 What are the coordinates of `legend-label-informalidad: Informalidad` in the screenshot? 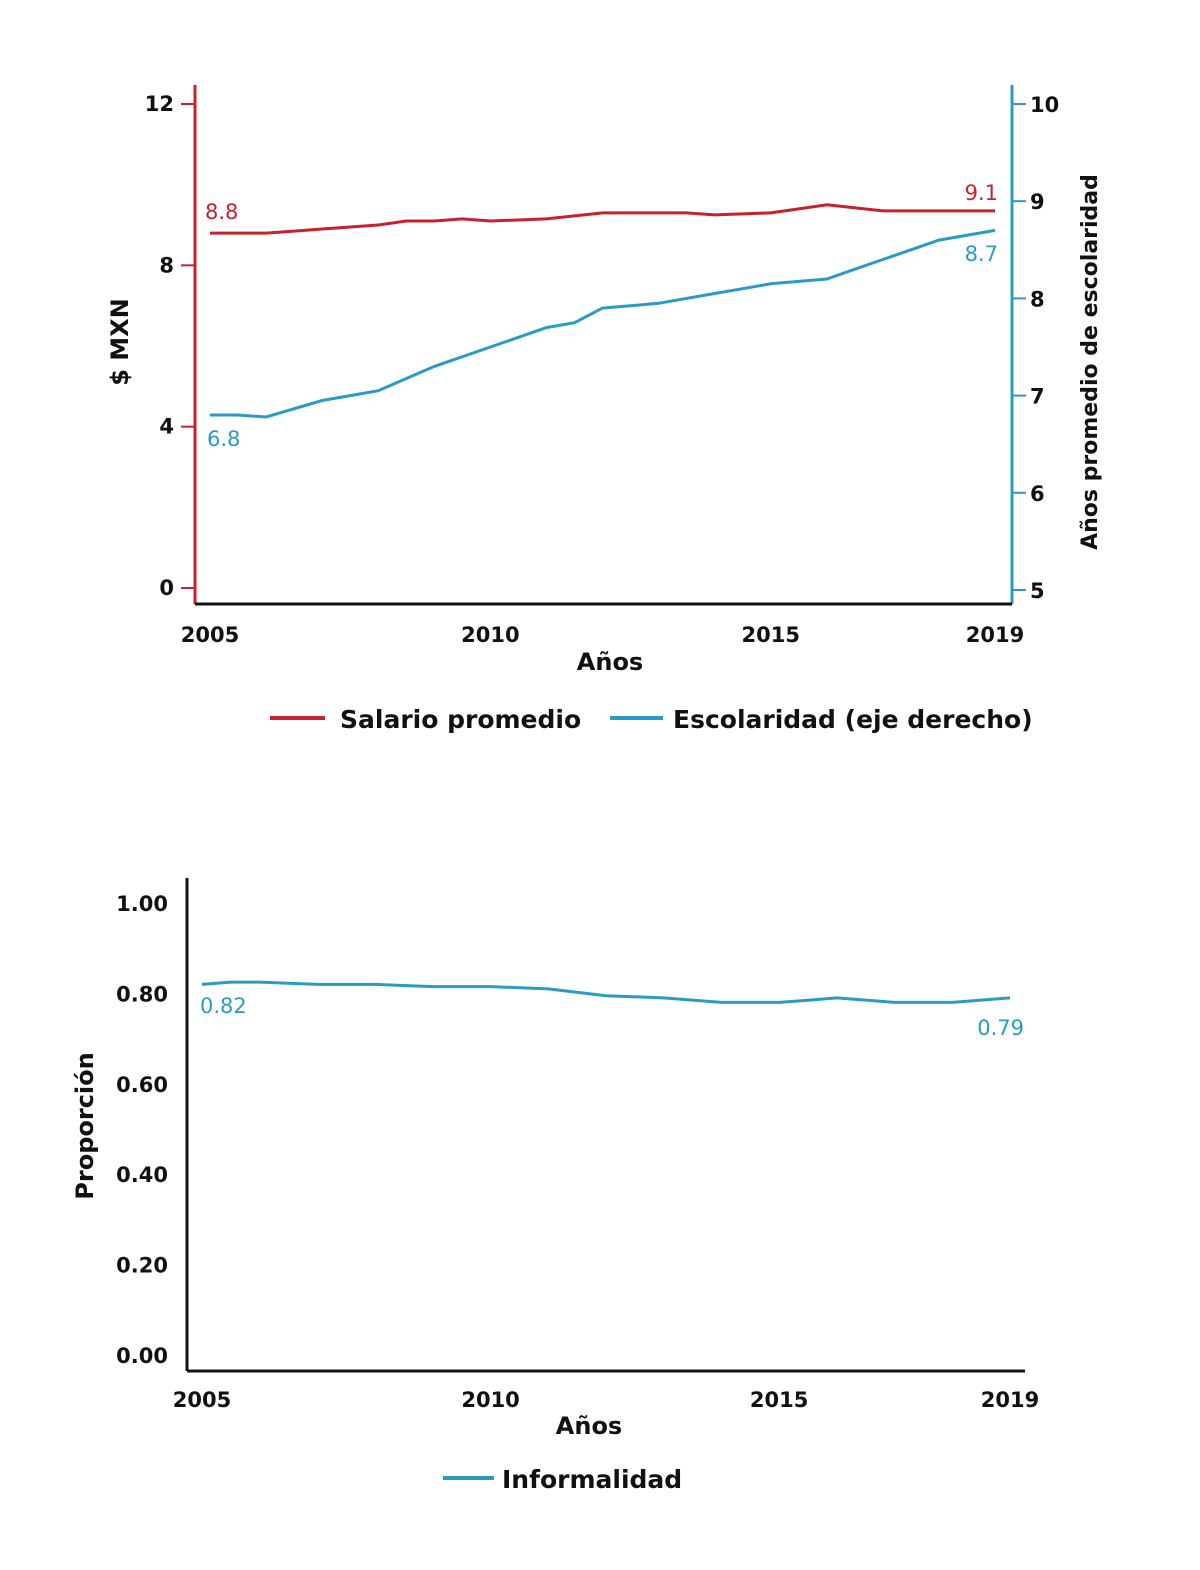 It's located at (592, 1479).